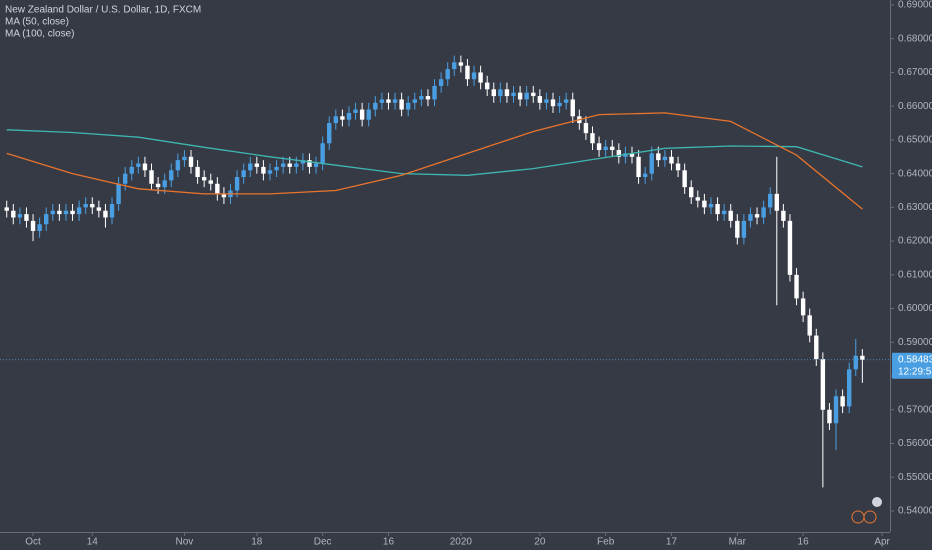 The image size is (932, 550). I want to click on x-tick-label: 18, so click(257, 542).